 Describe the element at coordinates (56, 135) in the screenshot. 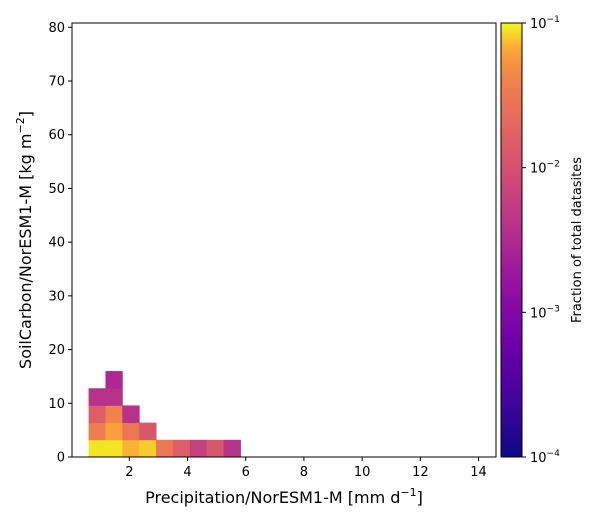

I see `y-tick-label: 60` at that location.